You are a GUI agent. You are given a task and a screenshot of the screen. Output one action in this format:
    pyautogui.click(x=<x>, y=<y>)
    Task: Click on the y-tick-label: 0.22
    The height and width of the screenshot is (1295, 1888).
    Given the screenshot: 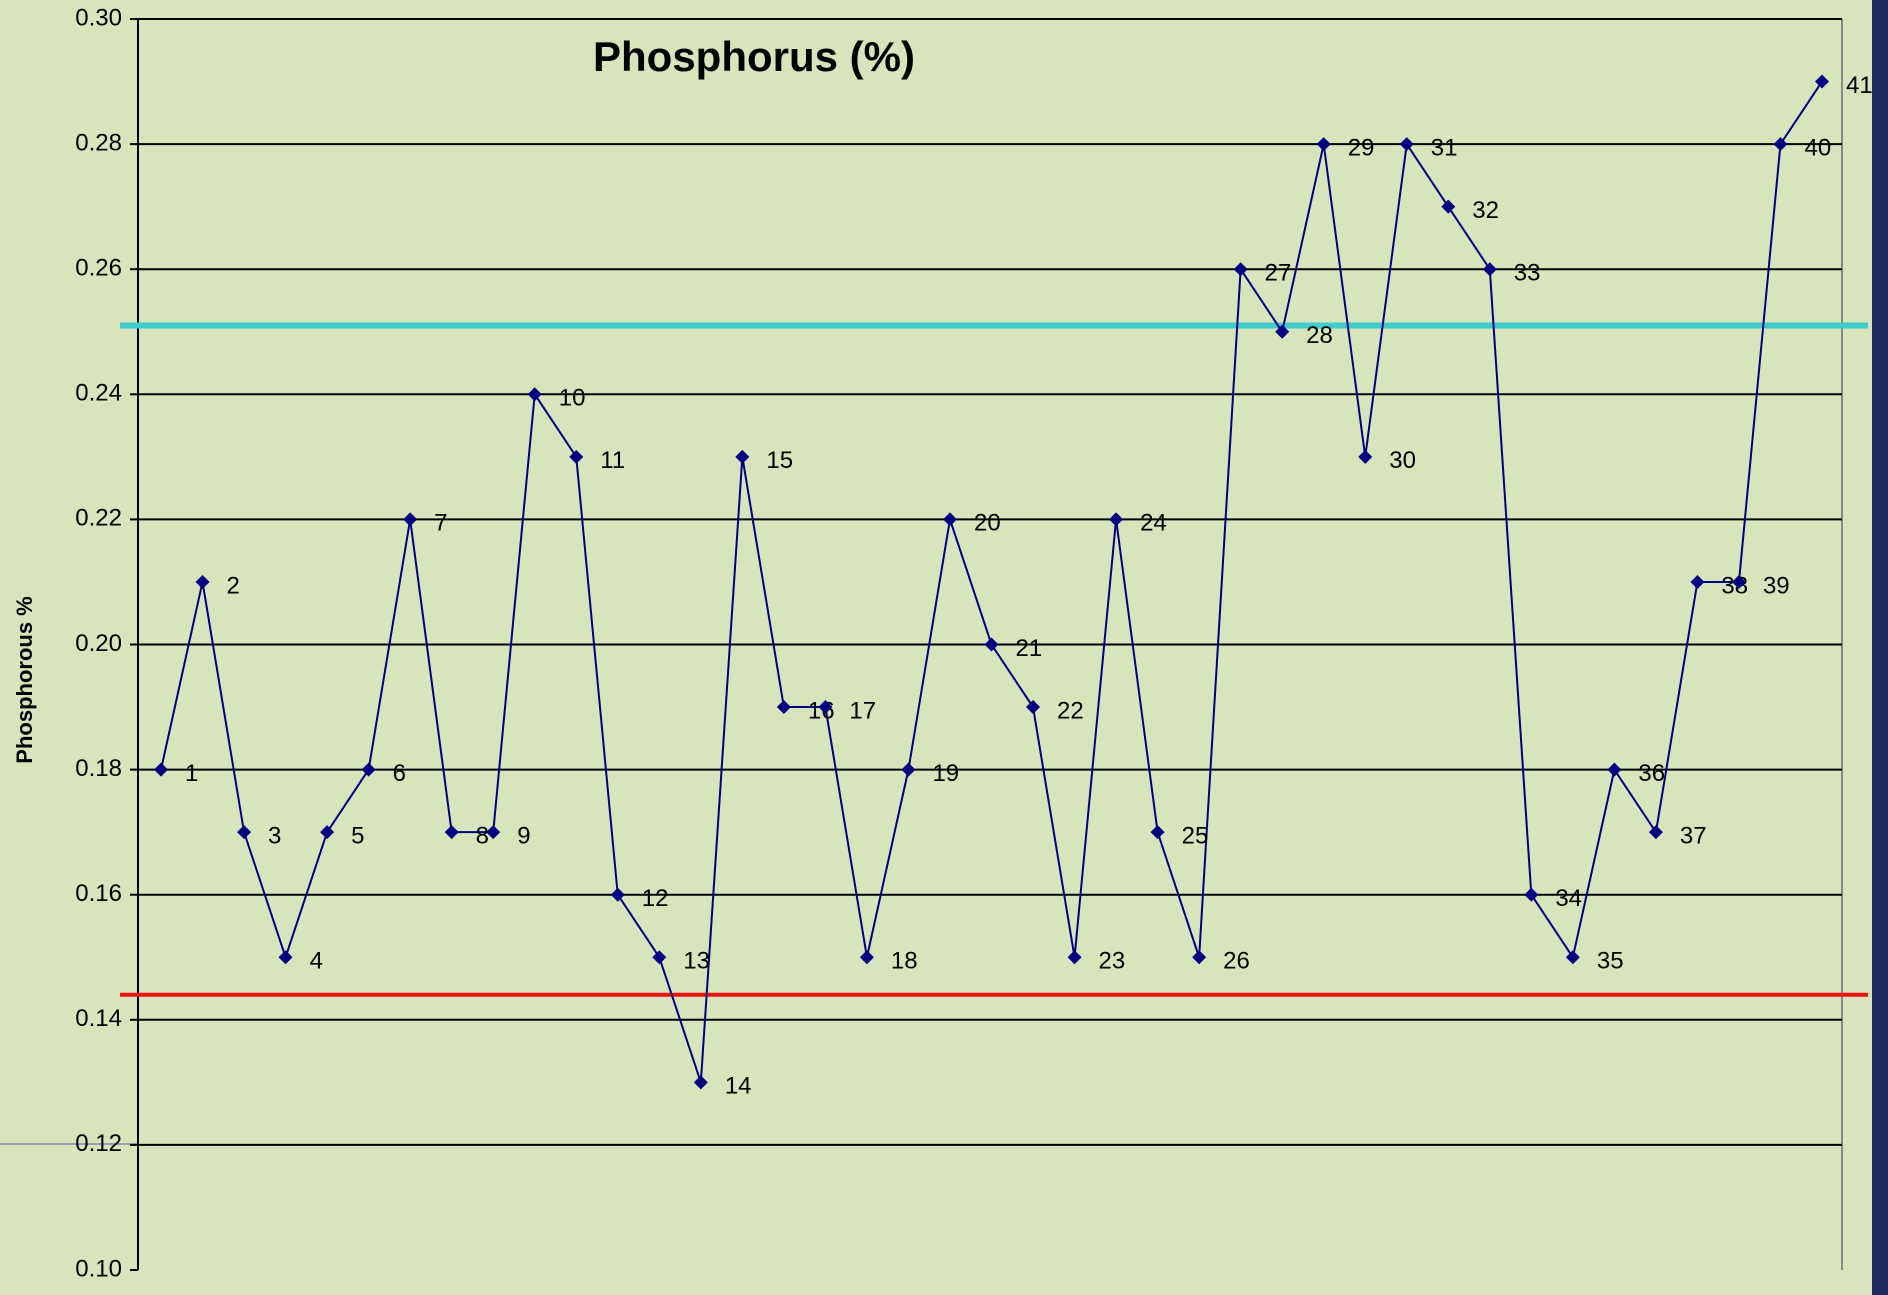 What is the action you would take?
    pyautogui.click(x=98, y=518)
    